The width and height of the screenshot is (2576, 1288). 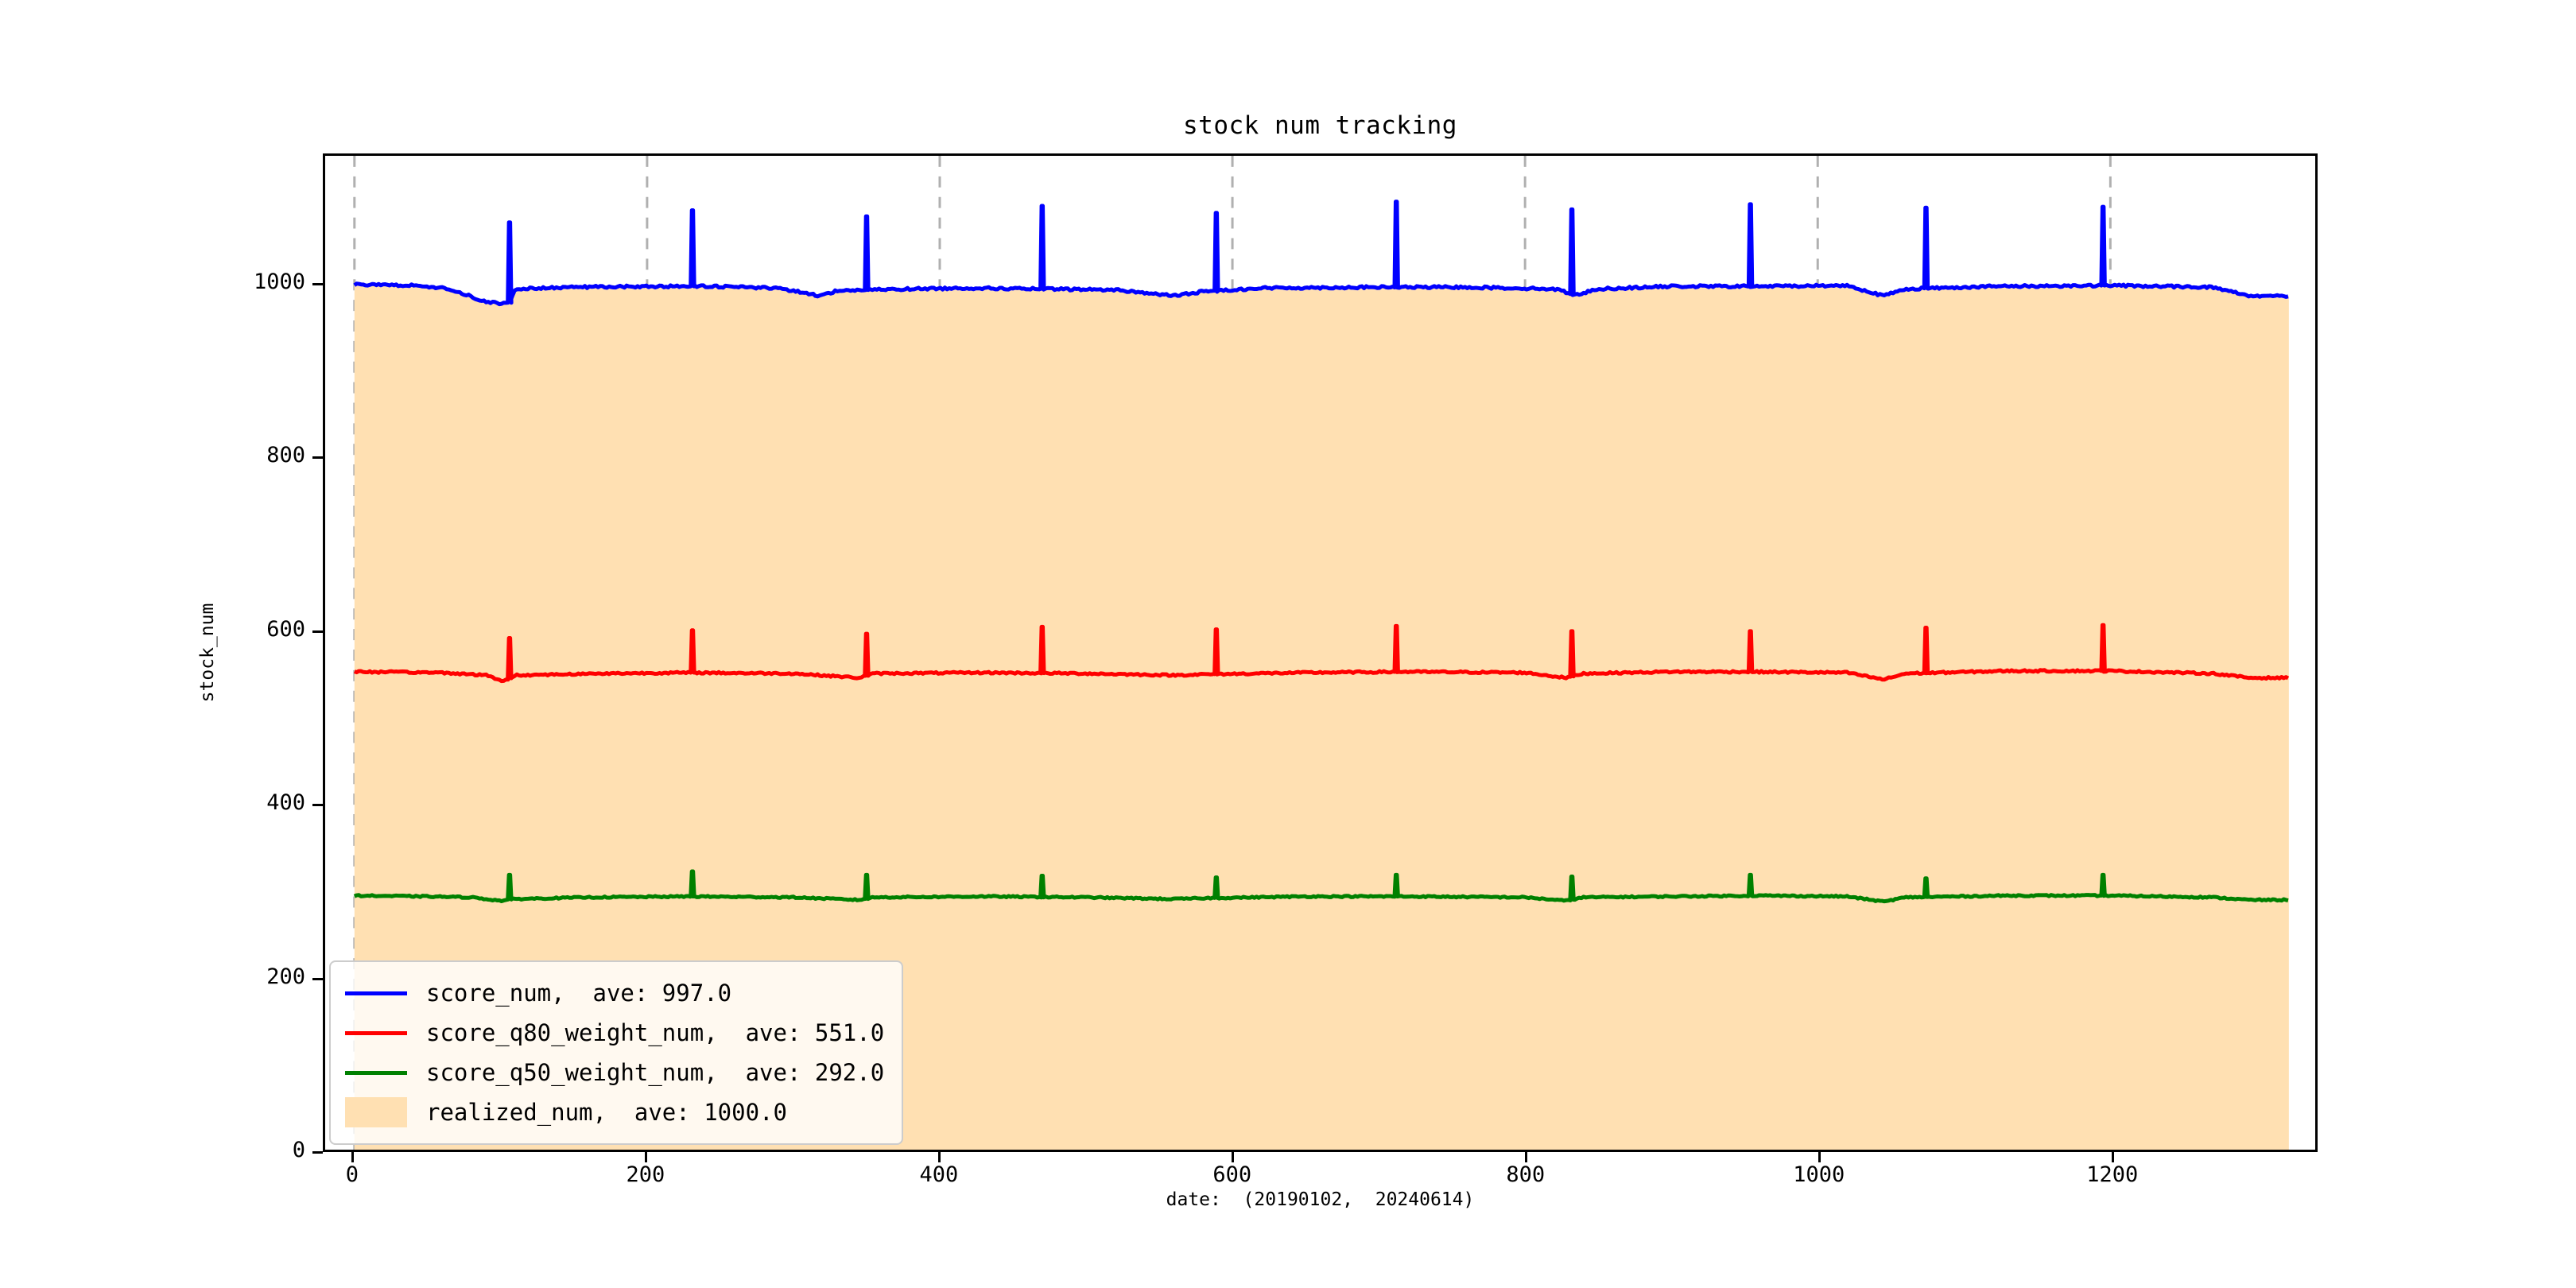 I want to click on legend-patch-icon, so click(x=376, y=1112).